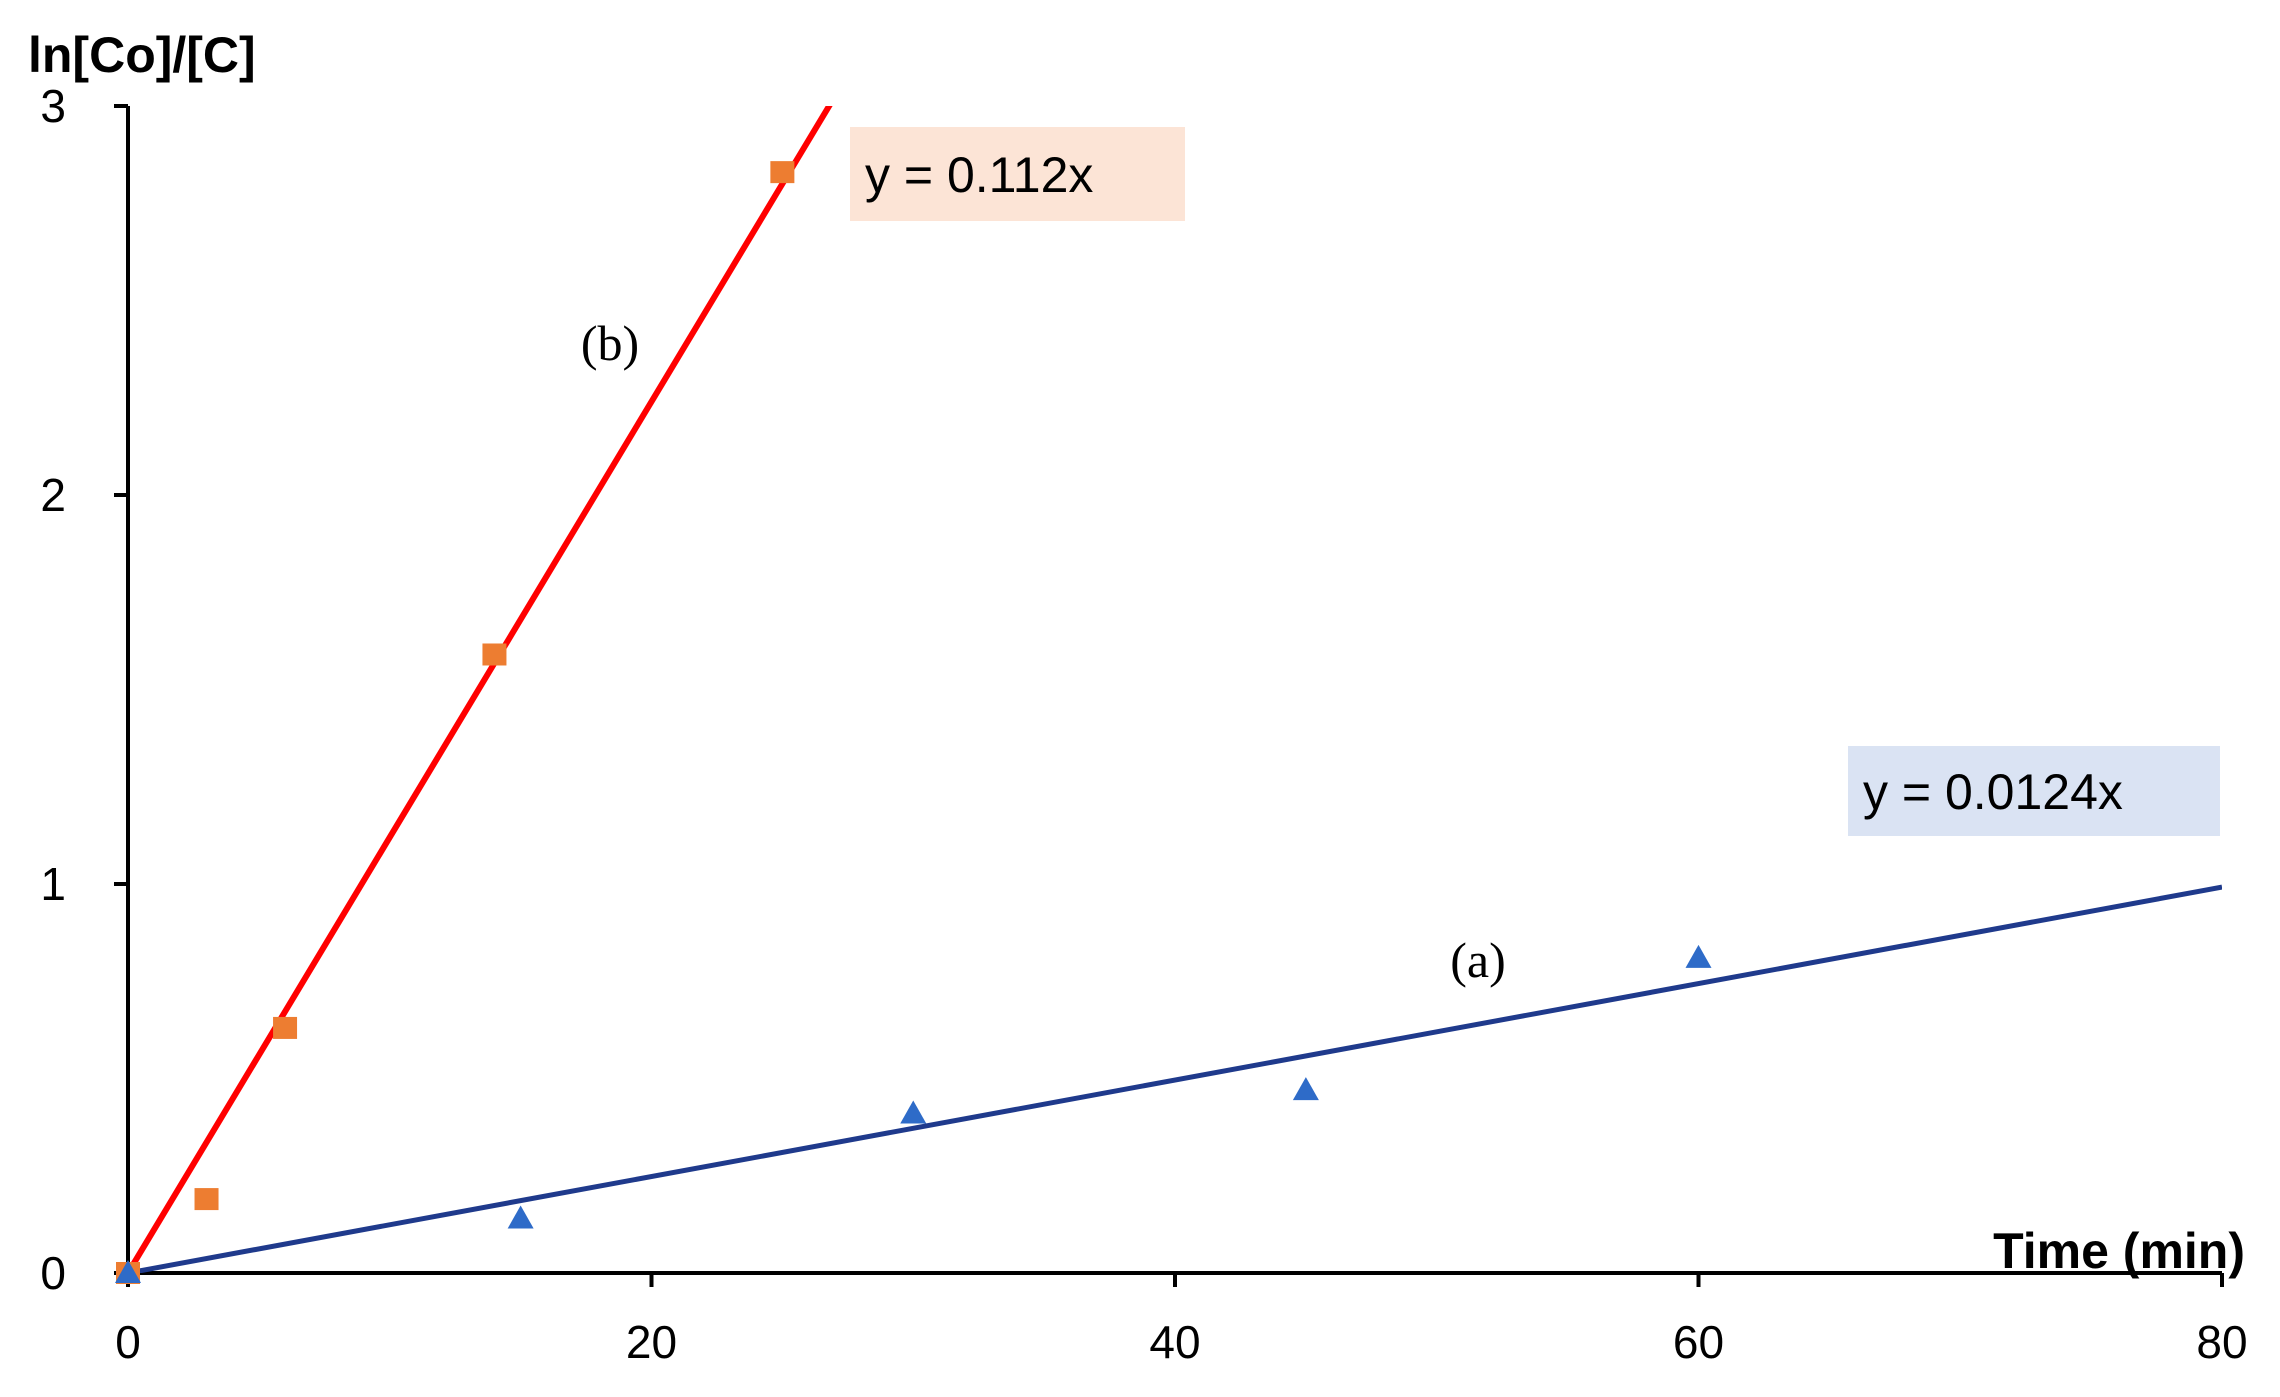 Image resolution: width=2280 pixels, height=1397 pixels. I want to click on y-tick-label: 2, so click(53, 495).